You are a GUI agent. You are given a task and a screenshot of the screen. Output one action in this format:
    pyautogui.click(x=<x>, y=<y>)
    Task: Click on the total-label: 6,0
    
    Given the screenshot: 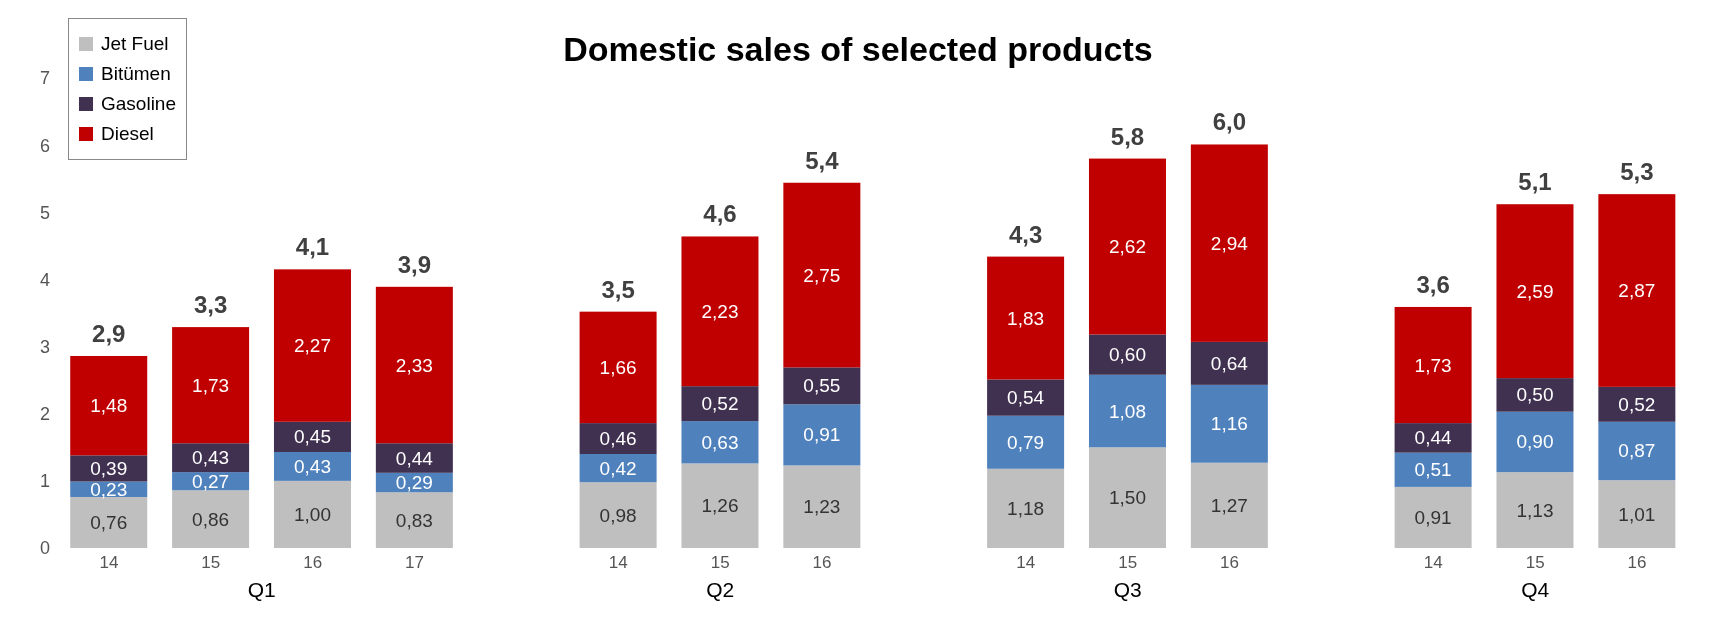 What is the action you would take?
    pyautogui.click(x=1229, y=122)
    